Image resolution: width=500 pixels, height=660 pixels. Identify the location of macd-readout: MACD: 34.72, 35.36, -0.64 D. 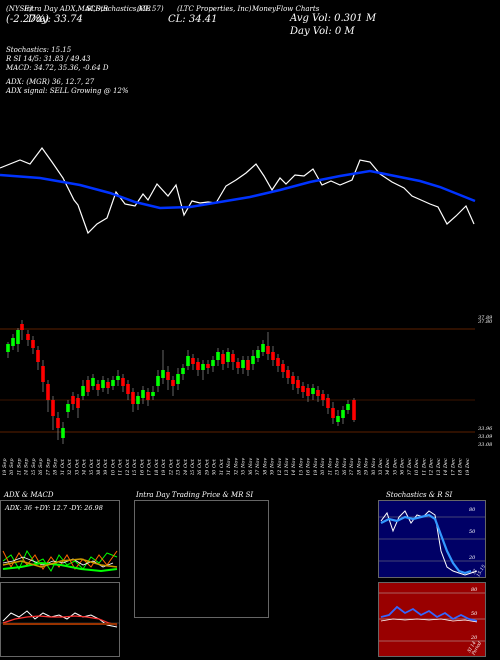
(57, 68).